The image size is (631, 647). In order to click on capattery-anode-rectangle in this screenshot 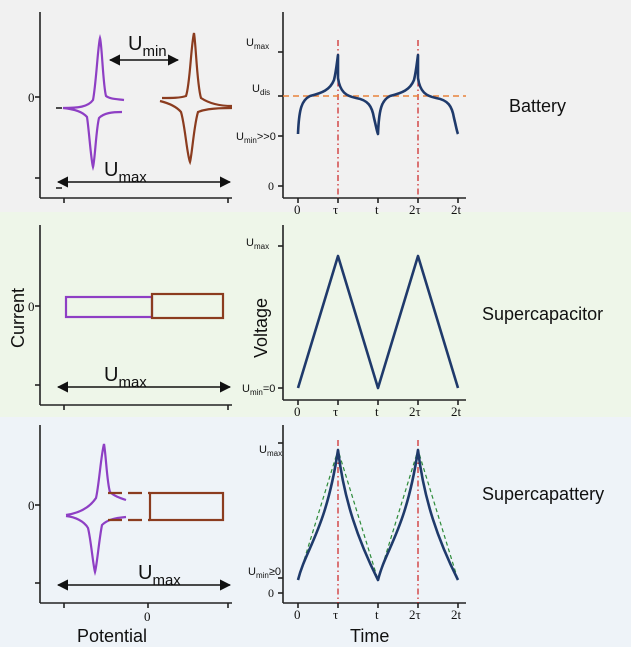, I will do `click(186, 506)`.